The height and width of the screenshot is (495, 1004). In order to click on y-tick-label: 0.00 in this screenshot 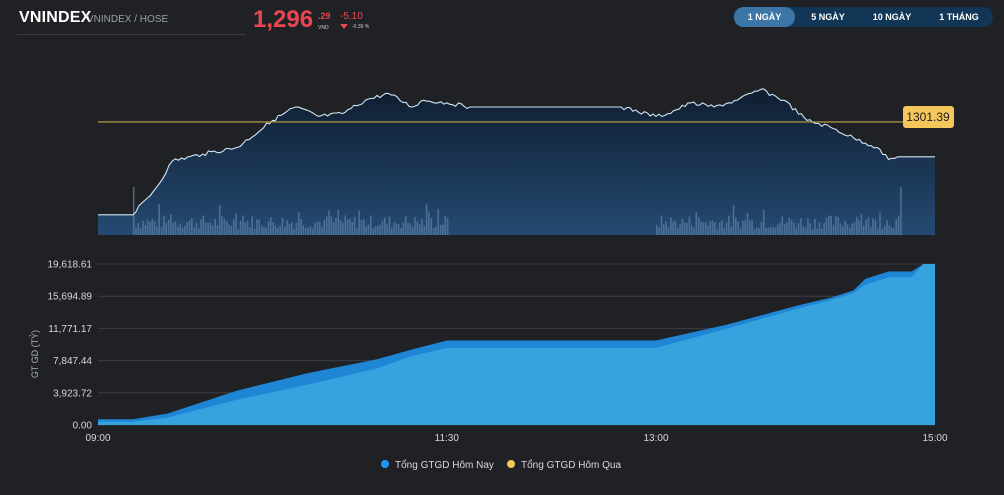, I will do `click(83, 426)`.